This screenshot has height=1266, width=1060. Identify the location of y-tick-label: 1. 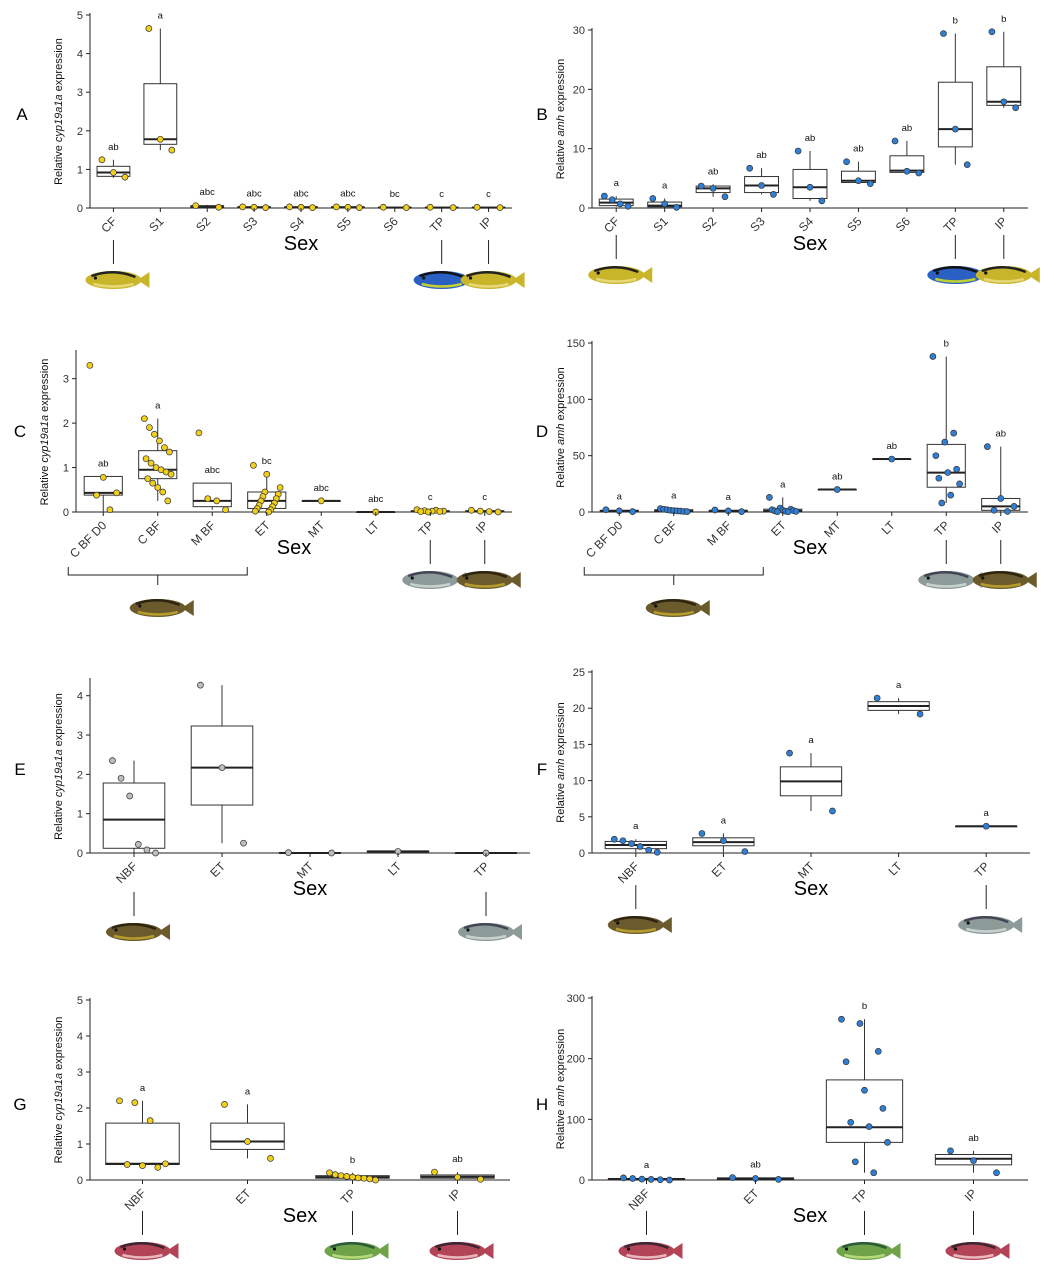
(80, 170).